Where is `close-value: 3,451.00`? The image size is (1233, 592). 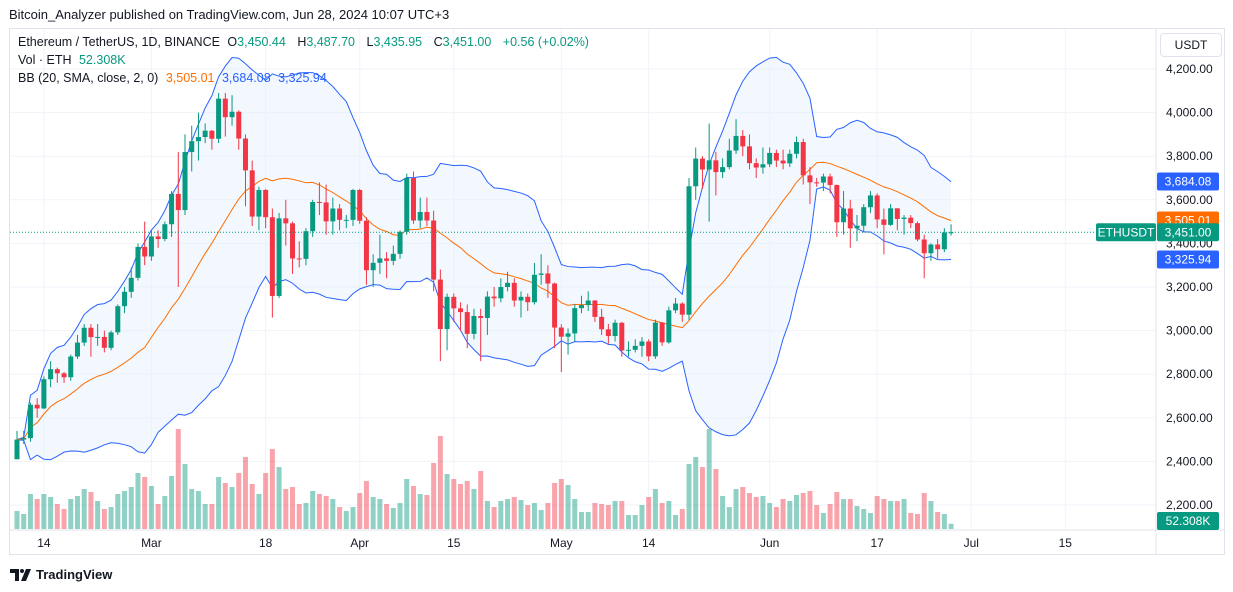
close-value: 3,451.00 is located at coordinates (467, 42).